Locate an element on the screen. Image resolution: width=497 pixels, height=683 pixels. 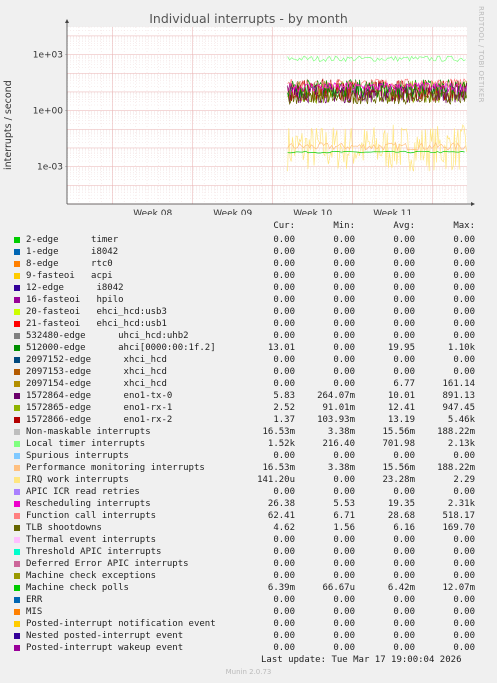
legend-value-max: 2.13k is located at coordinates (461, 444).